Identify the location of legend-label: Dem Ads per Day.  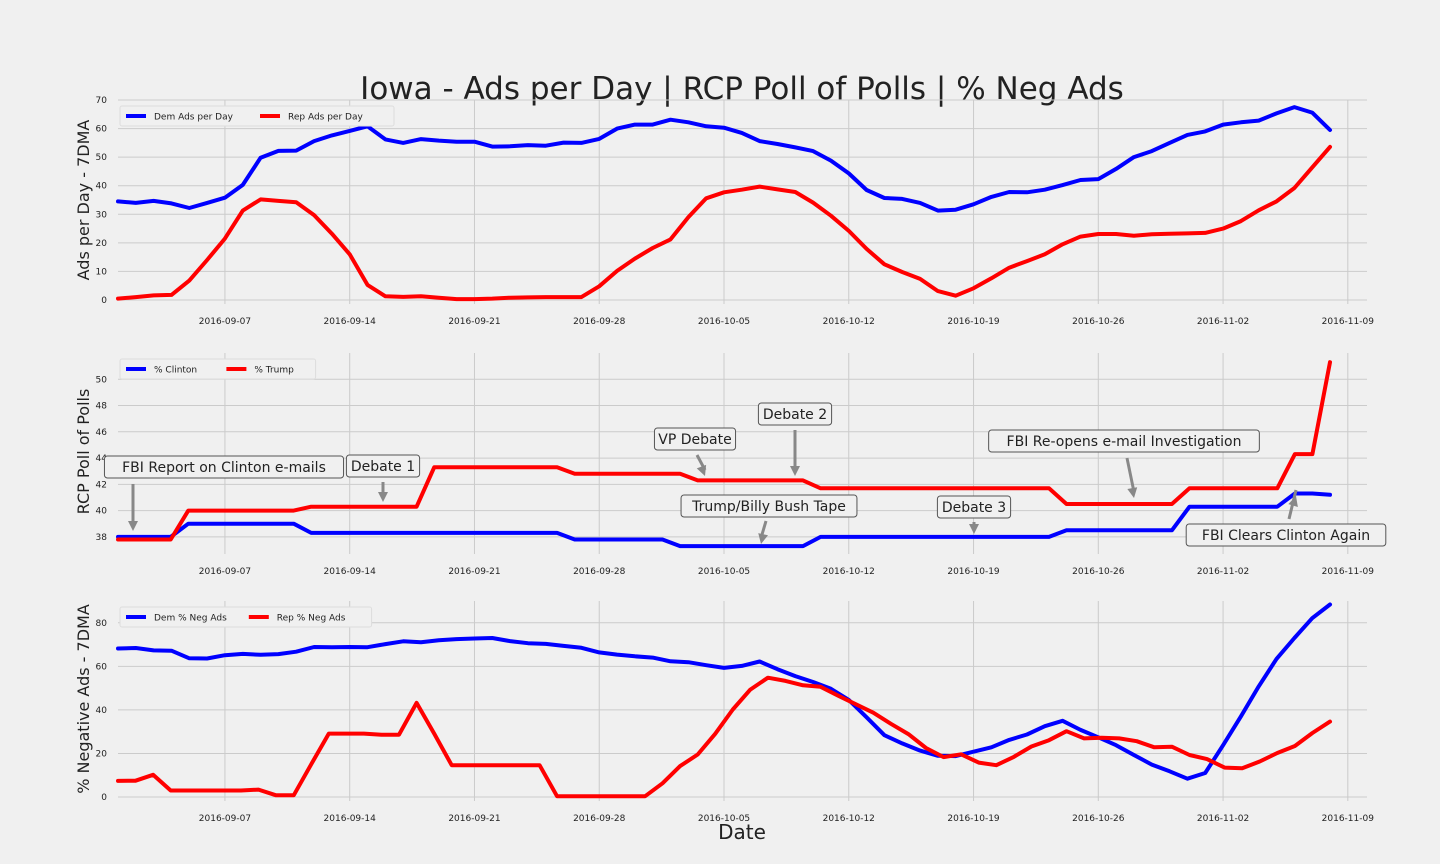
(194, 118).